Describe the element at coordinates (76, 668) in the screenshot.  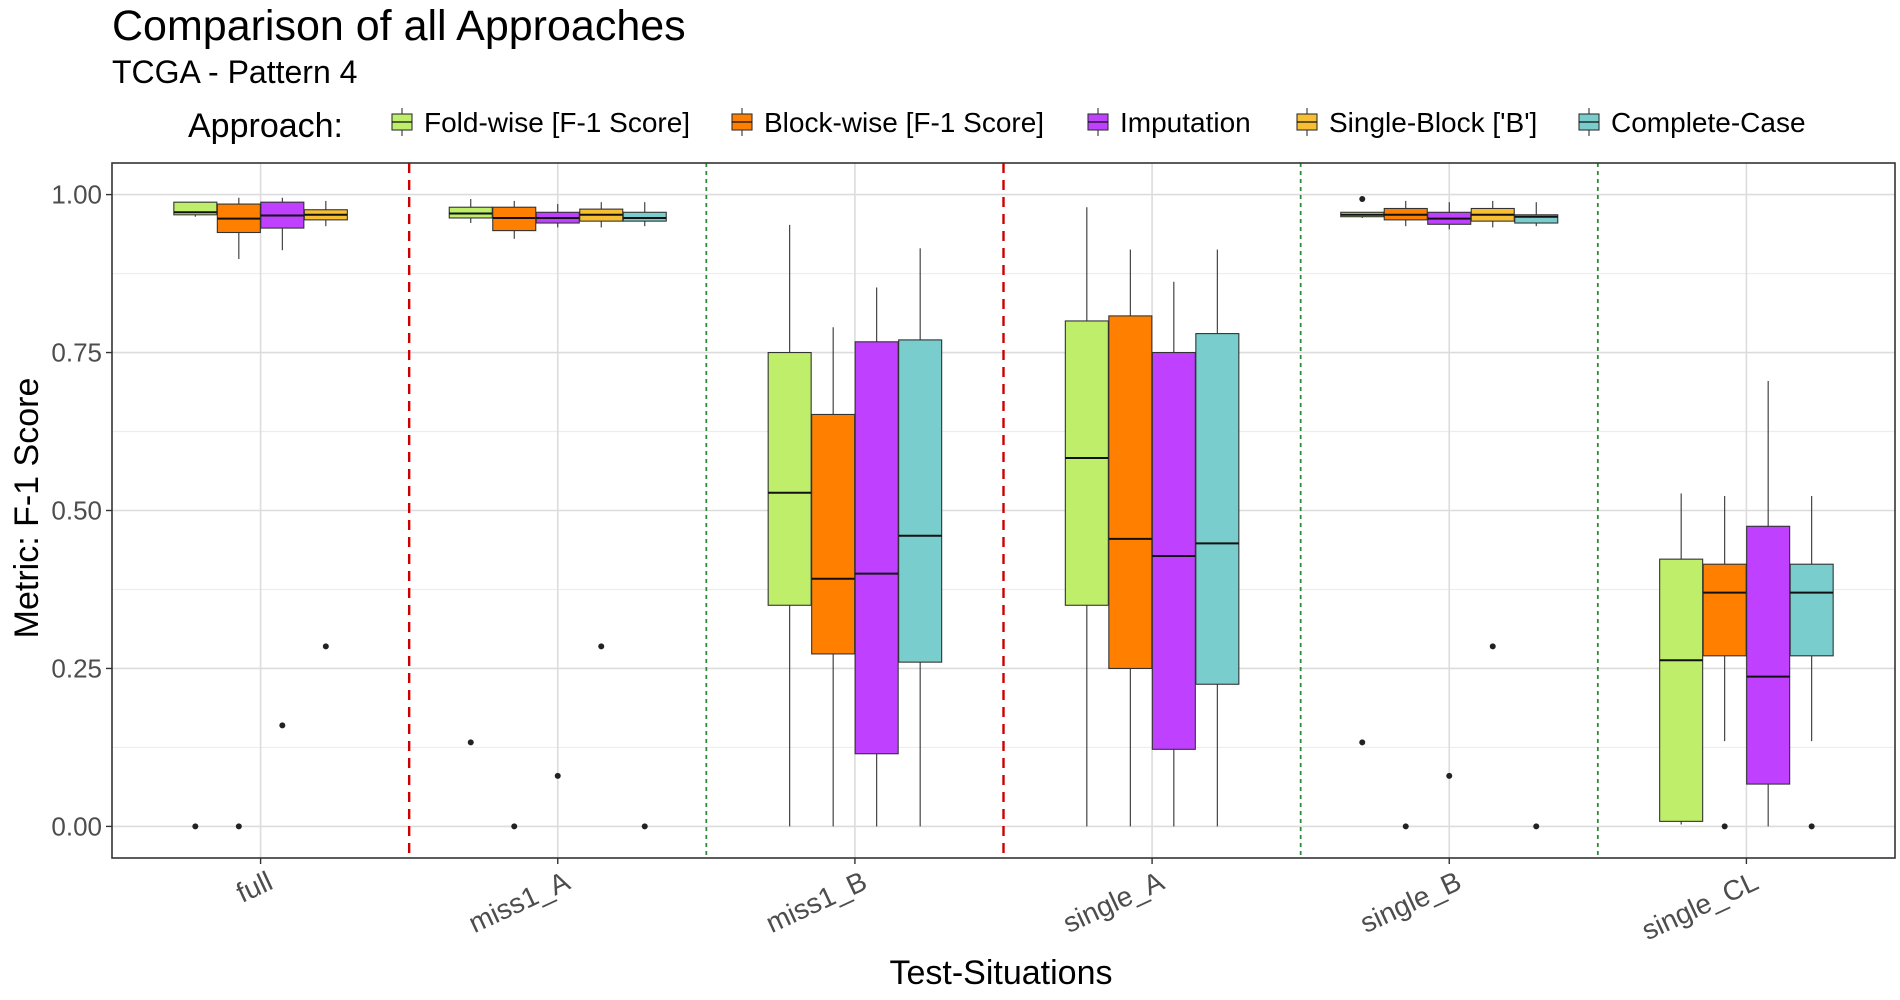
I see `y-tick-label: 0.25` at that location.